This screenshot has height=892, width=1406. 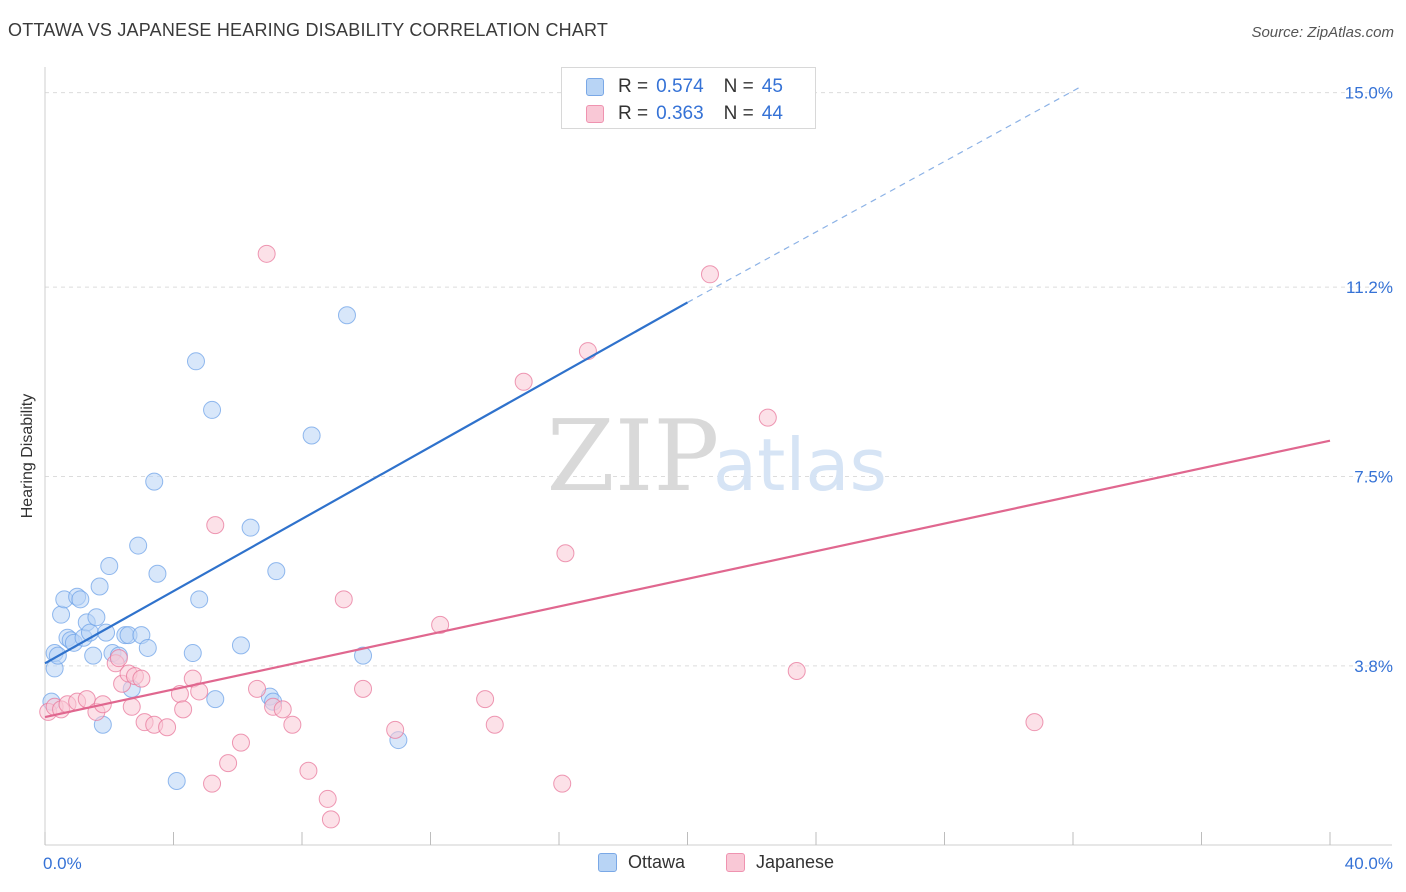 What do you see at coordinates (1322, 32) in the screenshot?
I see `source-label: Source: ZipAtlas.com` at bounding box center [1322, 32].